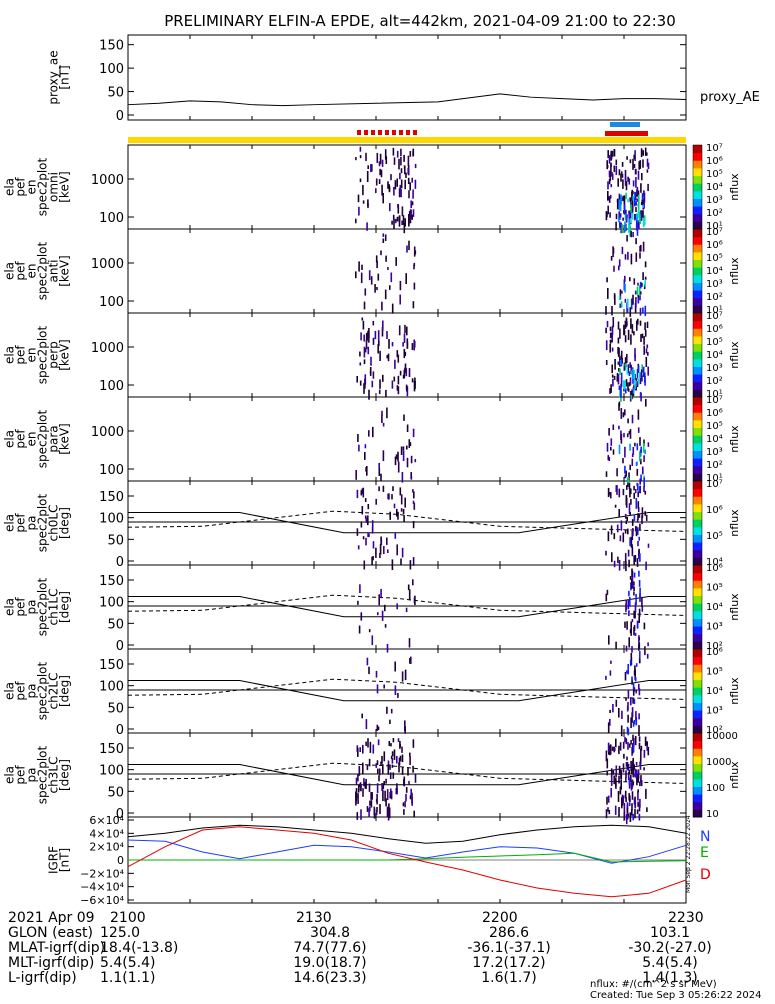  What do you see at coordinates (102, 887) in the screenshot?
I see `y-tick-label: −4×10⁴` at bounding box center [102, 887].